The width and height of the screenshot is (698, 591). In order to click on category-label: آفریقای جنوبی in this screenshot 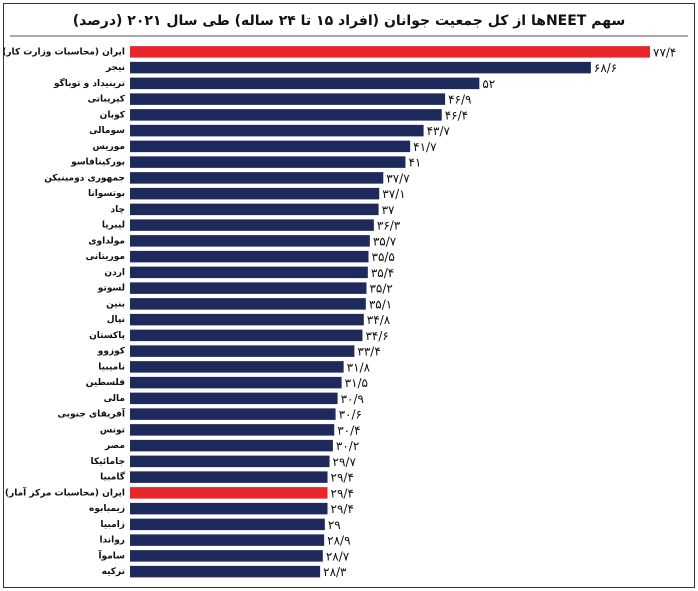, I will do `click(92, 414)`.